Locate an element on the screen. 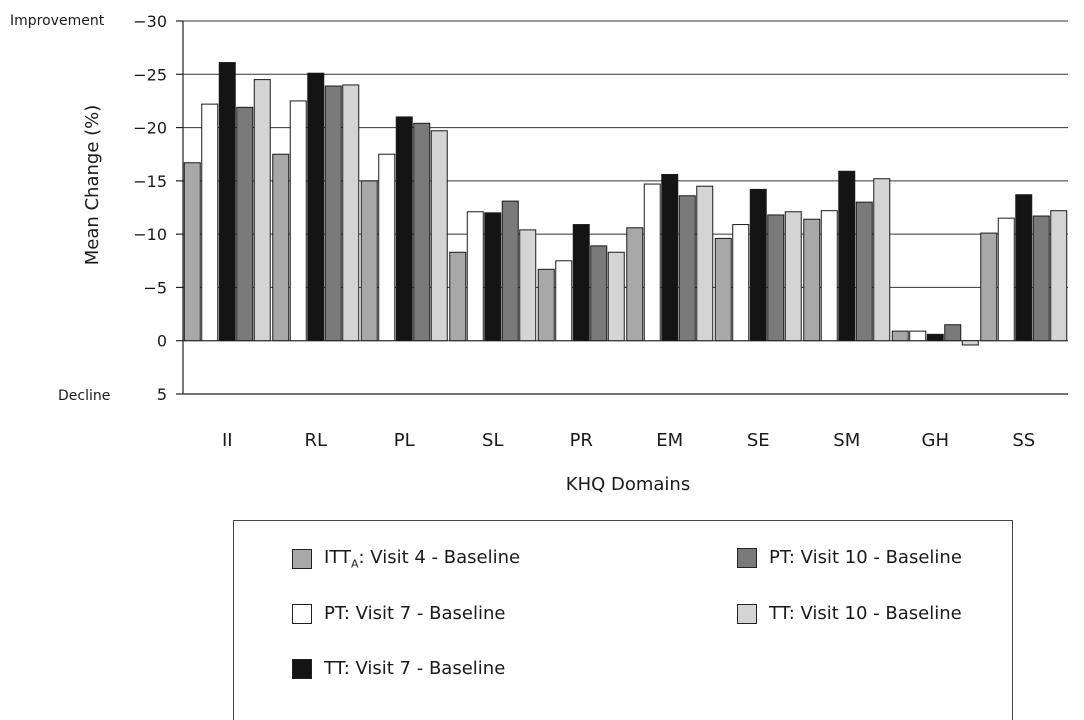 The width and height of the screenshot is (1084, 720). legend-label: PT: Visit 10 - Baseline is located at coordinates (865, 557).